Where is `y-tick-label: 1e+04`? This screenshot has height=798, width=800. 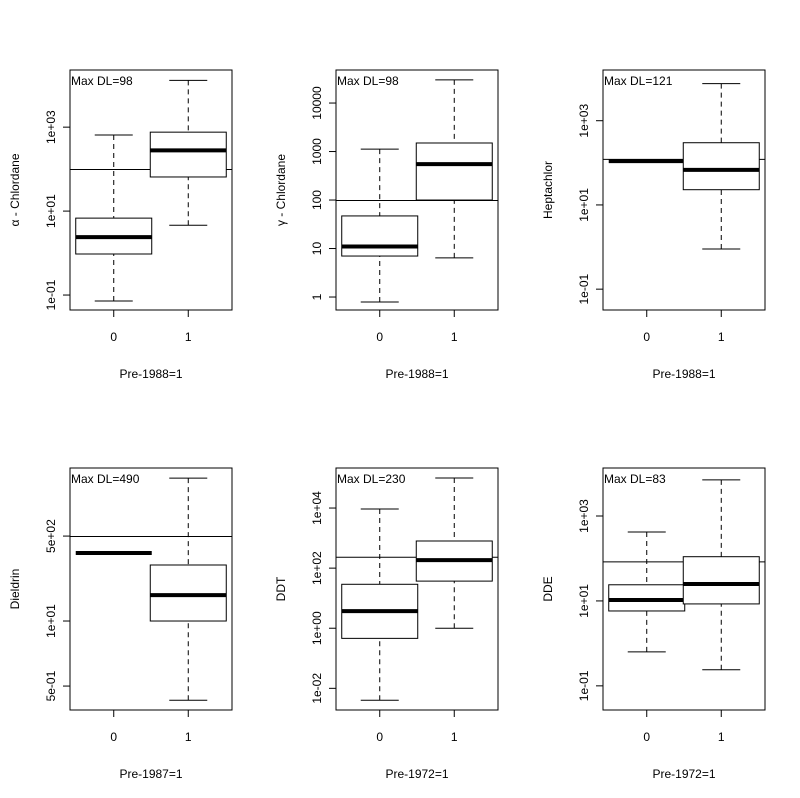
y-tick-label: 1e+04 is located at coordinates (317, 508).